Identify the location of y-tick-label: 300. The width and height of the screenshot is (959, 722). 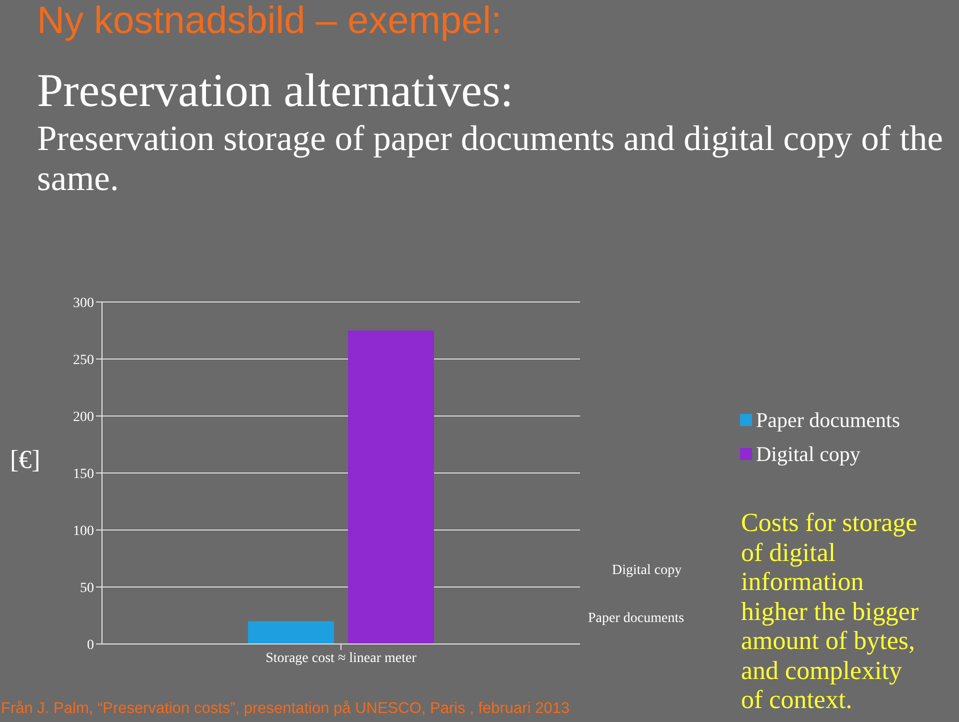
(83, 303).